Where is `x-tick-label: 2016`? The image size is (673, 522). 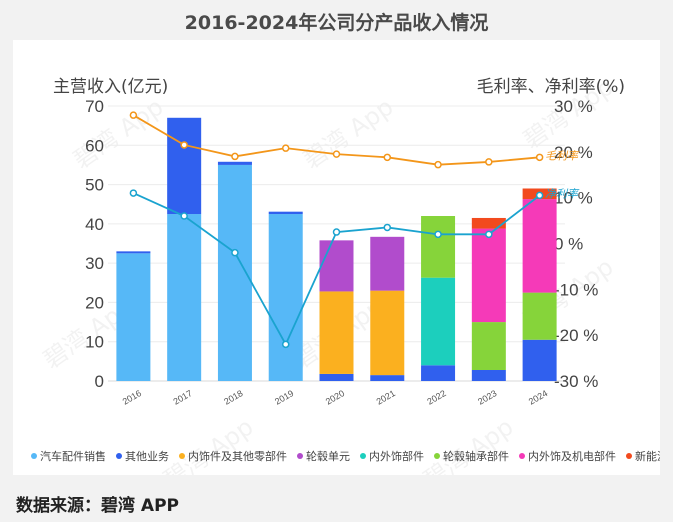
x-tick-label: 2016 is located at coordinates (132, 397).